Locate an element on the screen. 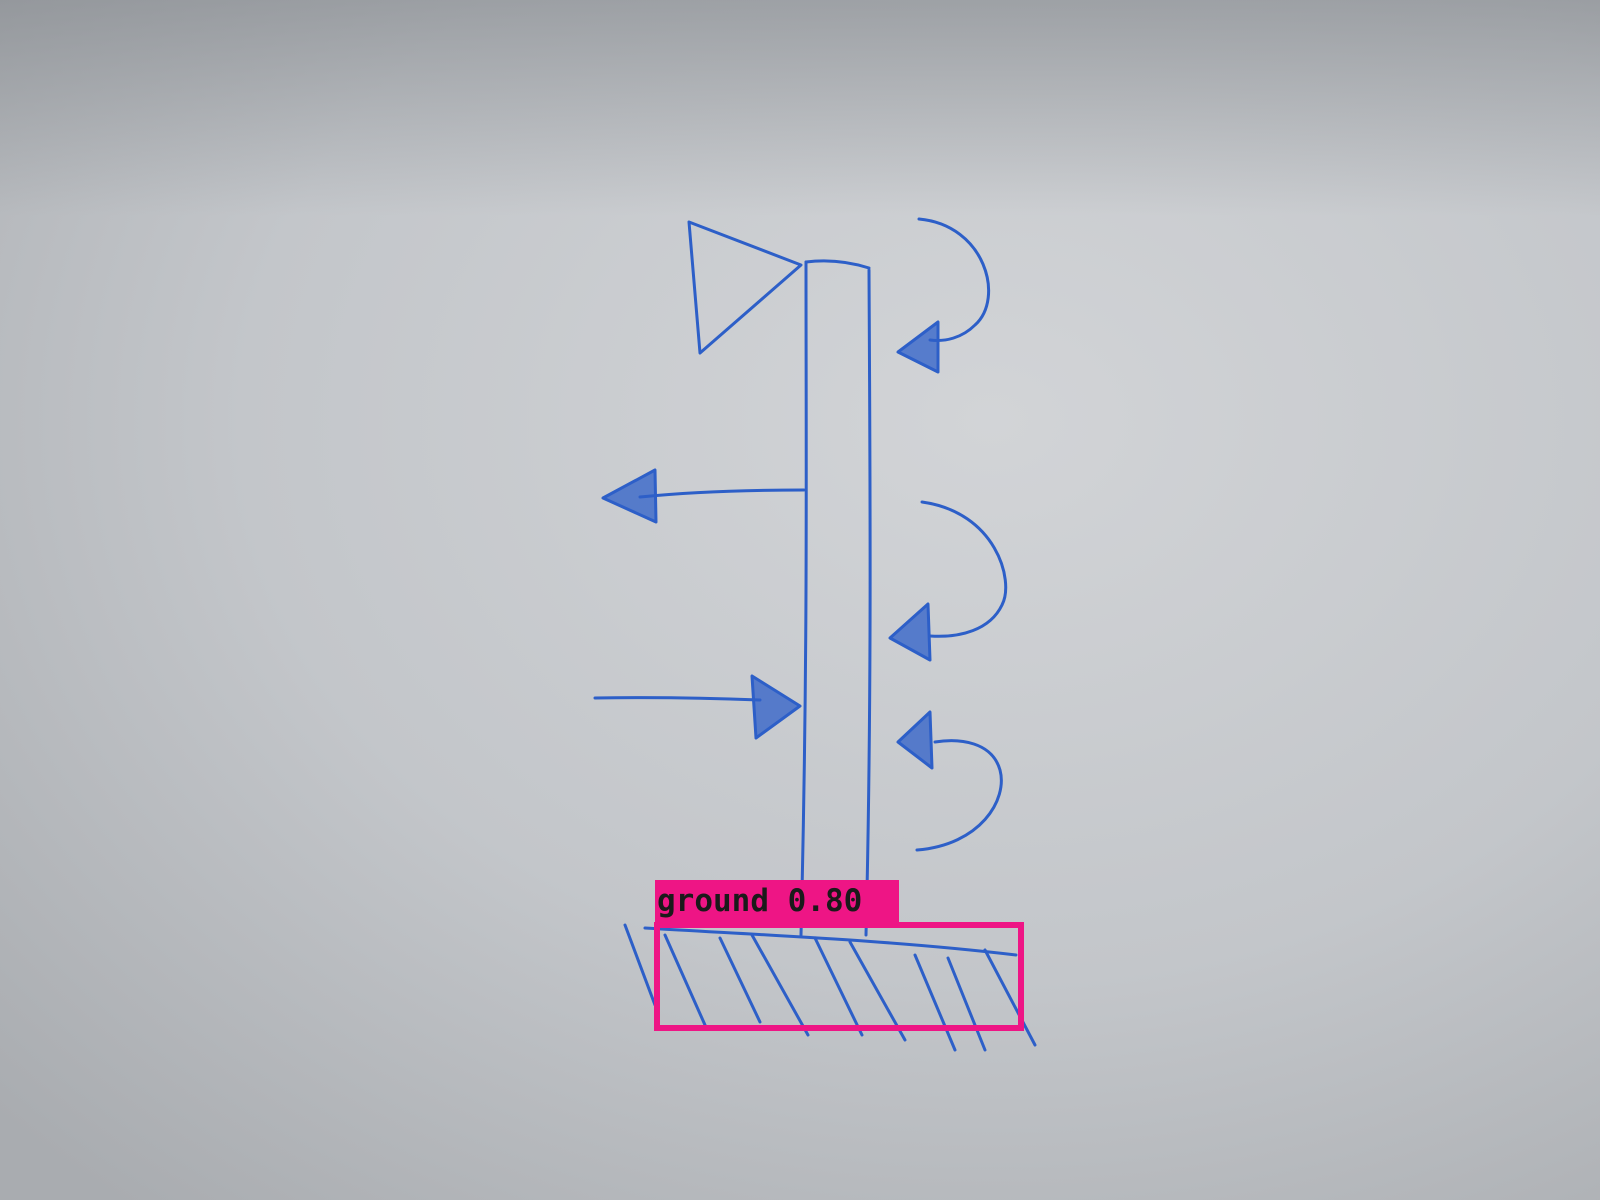  load-triangle-icon is located at coordinates (745, 287).